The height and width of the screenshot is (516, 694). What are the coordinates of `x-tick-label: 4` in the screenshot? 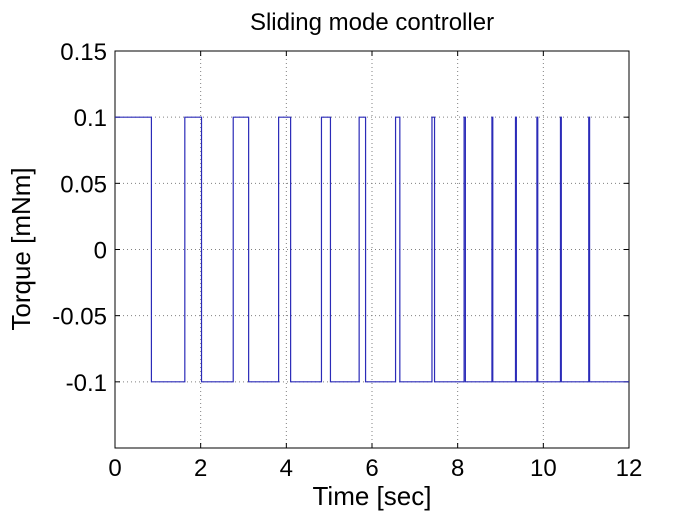 It's located at (286, 468).